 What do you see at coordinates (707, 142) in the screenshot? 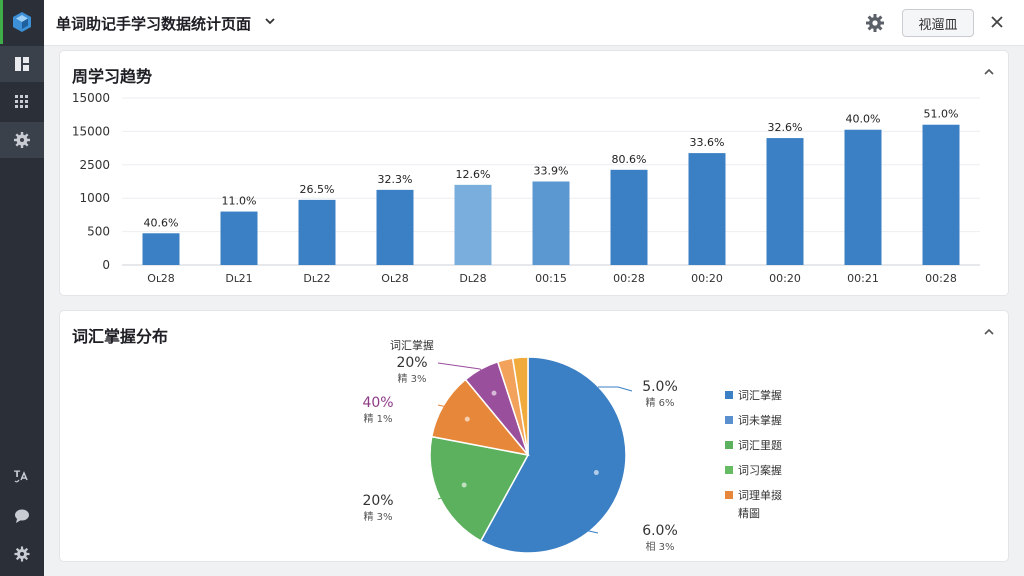
I see `bar-data-label: 33.6%` at bounding box center [707, 142].